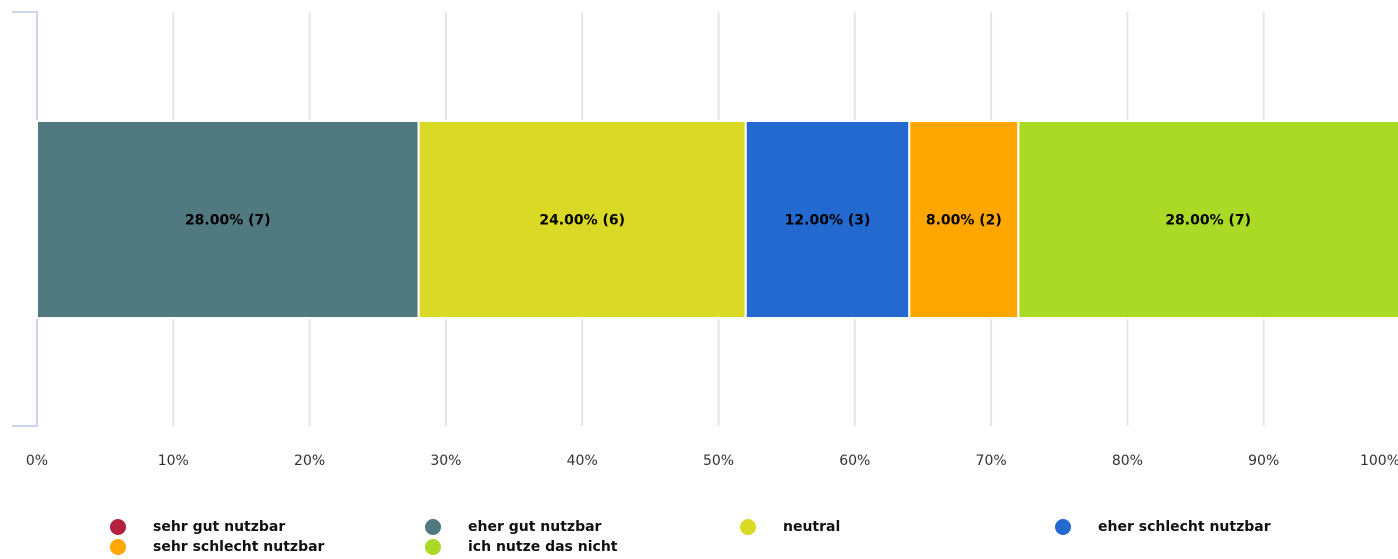 The width and height of the screenshot is (1398, 559). What do you see at coordinates (582, 461) in the screenshot?
I see `x-tick-label: 40%` at bounding box center [582, 461].